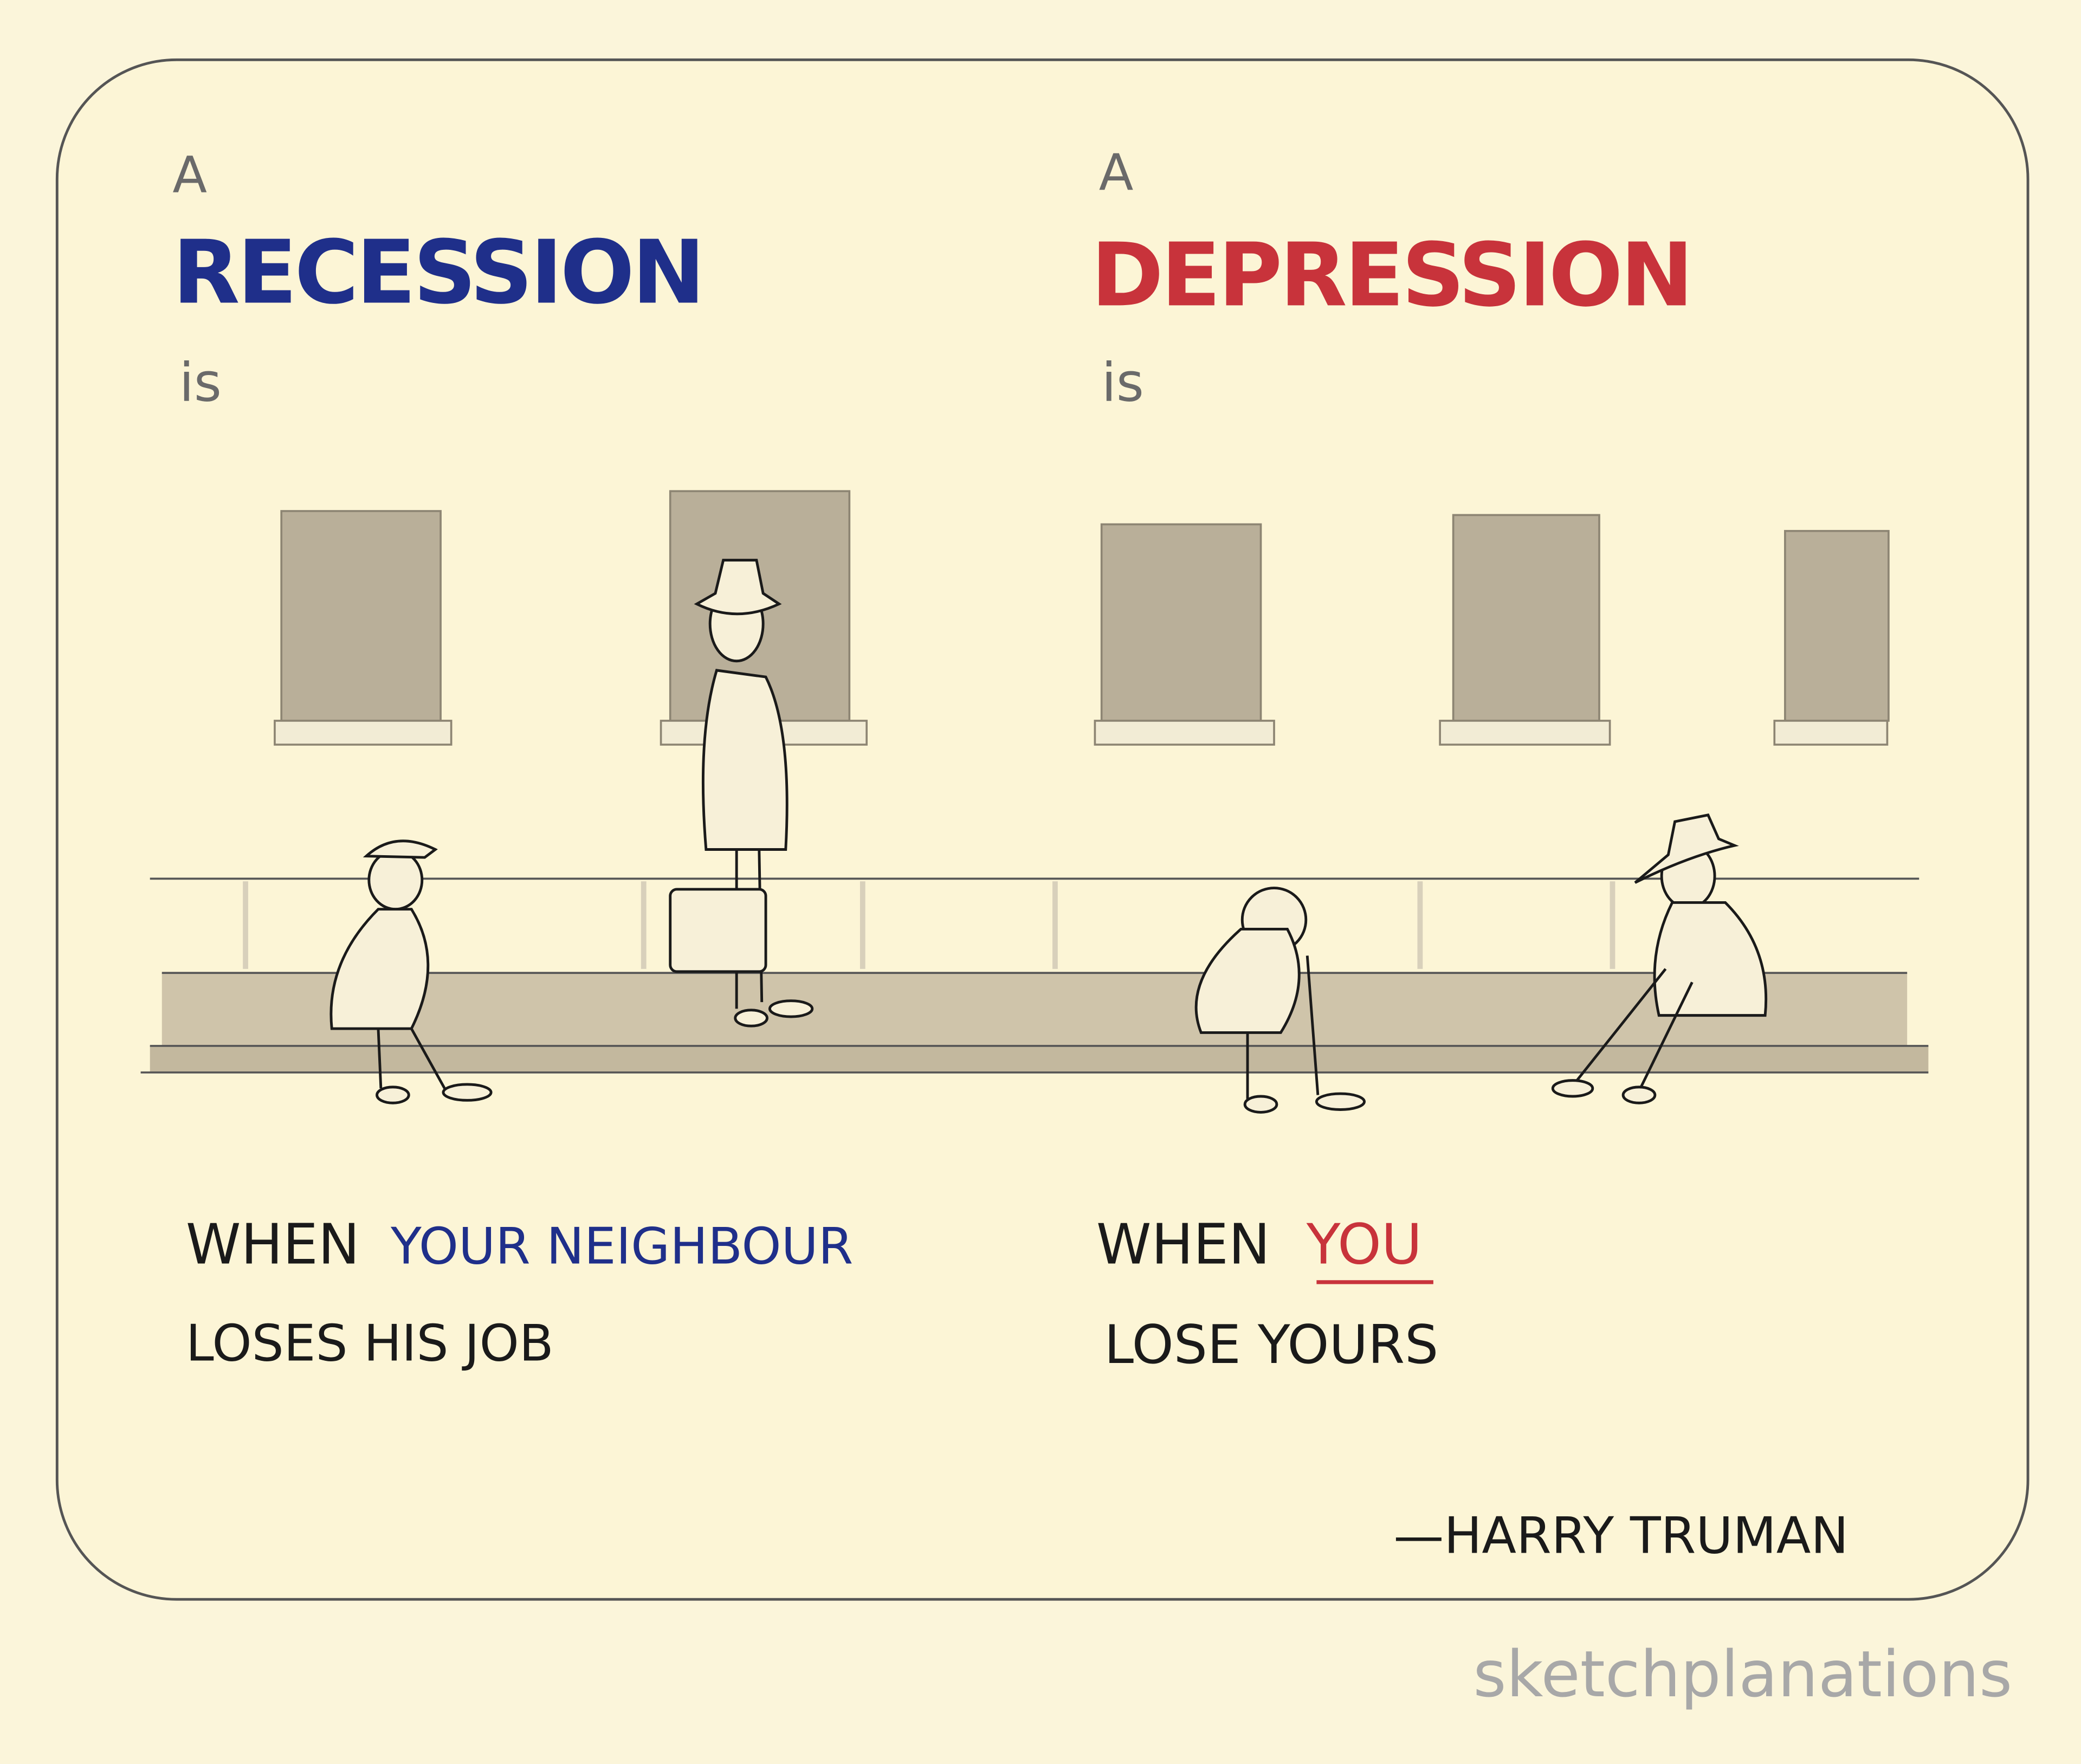 Image resolution: width=2081 pixels, height=1764 pixels. I want to click on right-article: A, so click(1116, 173).